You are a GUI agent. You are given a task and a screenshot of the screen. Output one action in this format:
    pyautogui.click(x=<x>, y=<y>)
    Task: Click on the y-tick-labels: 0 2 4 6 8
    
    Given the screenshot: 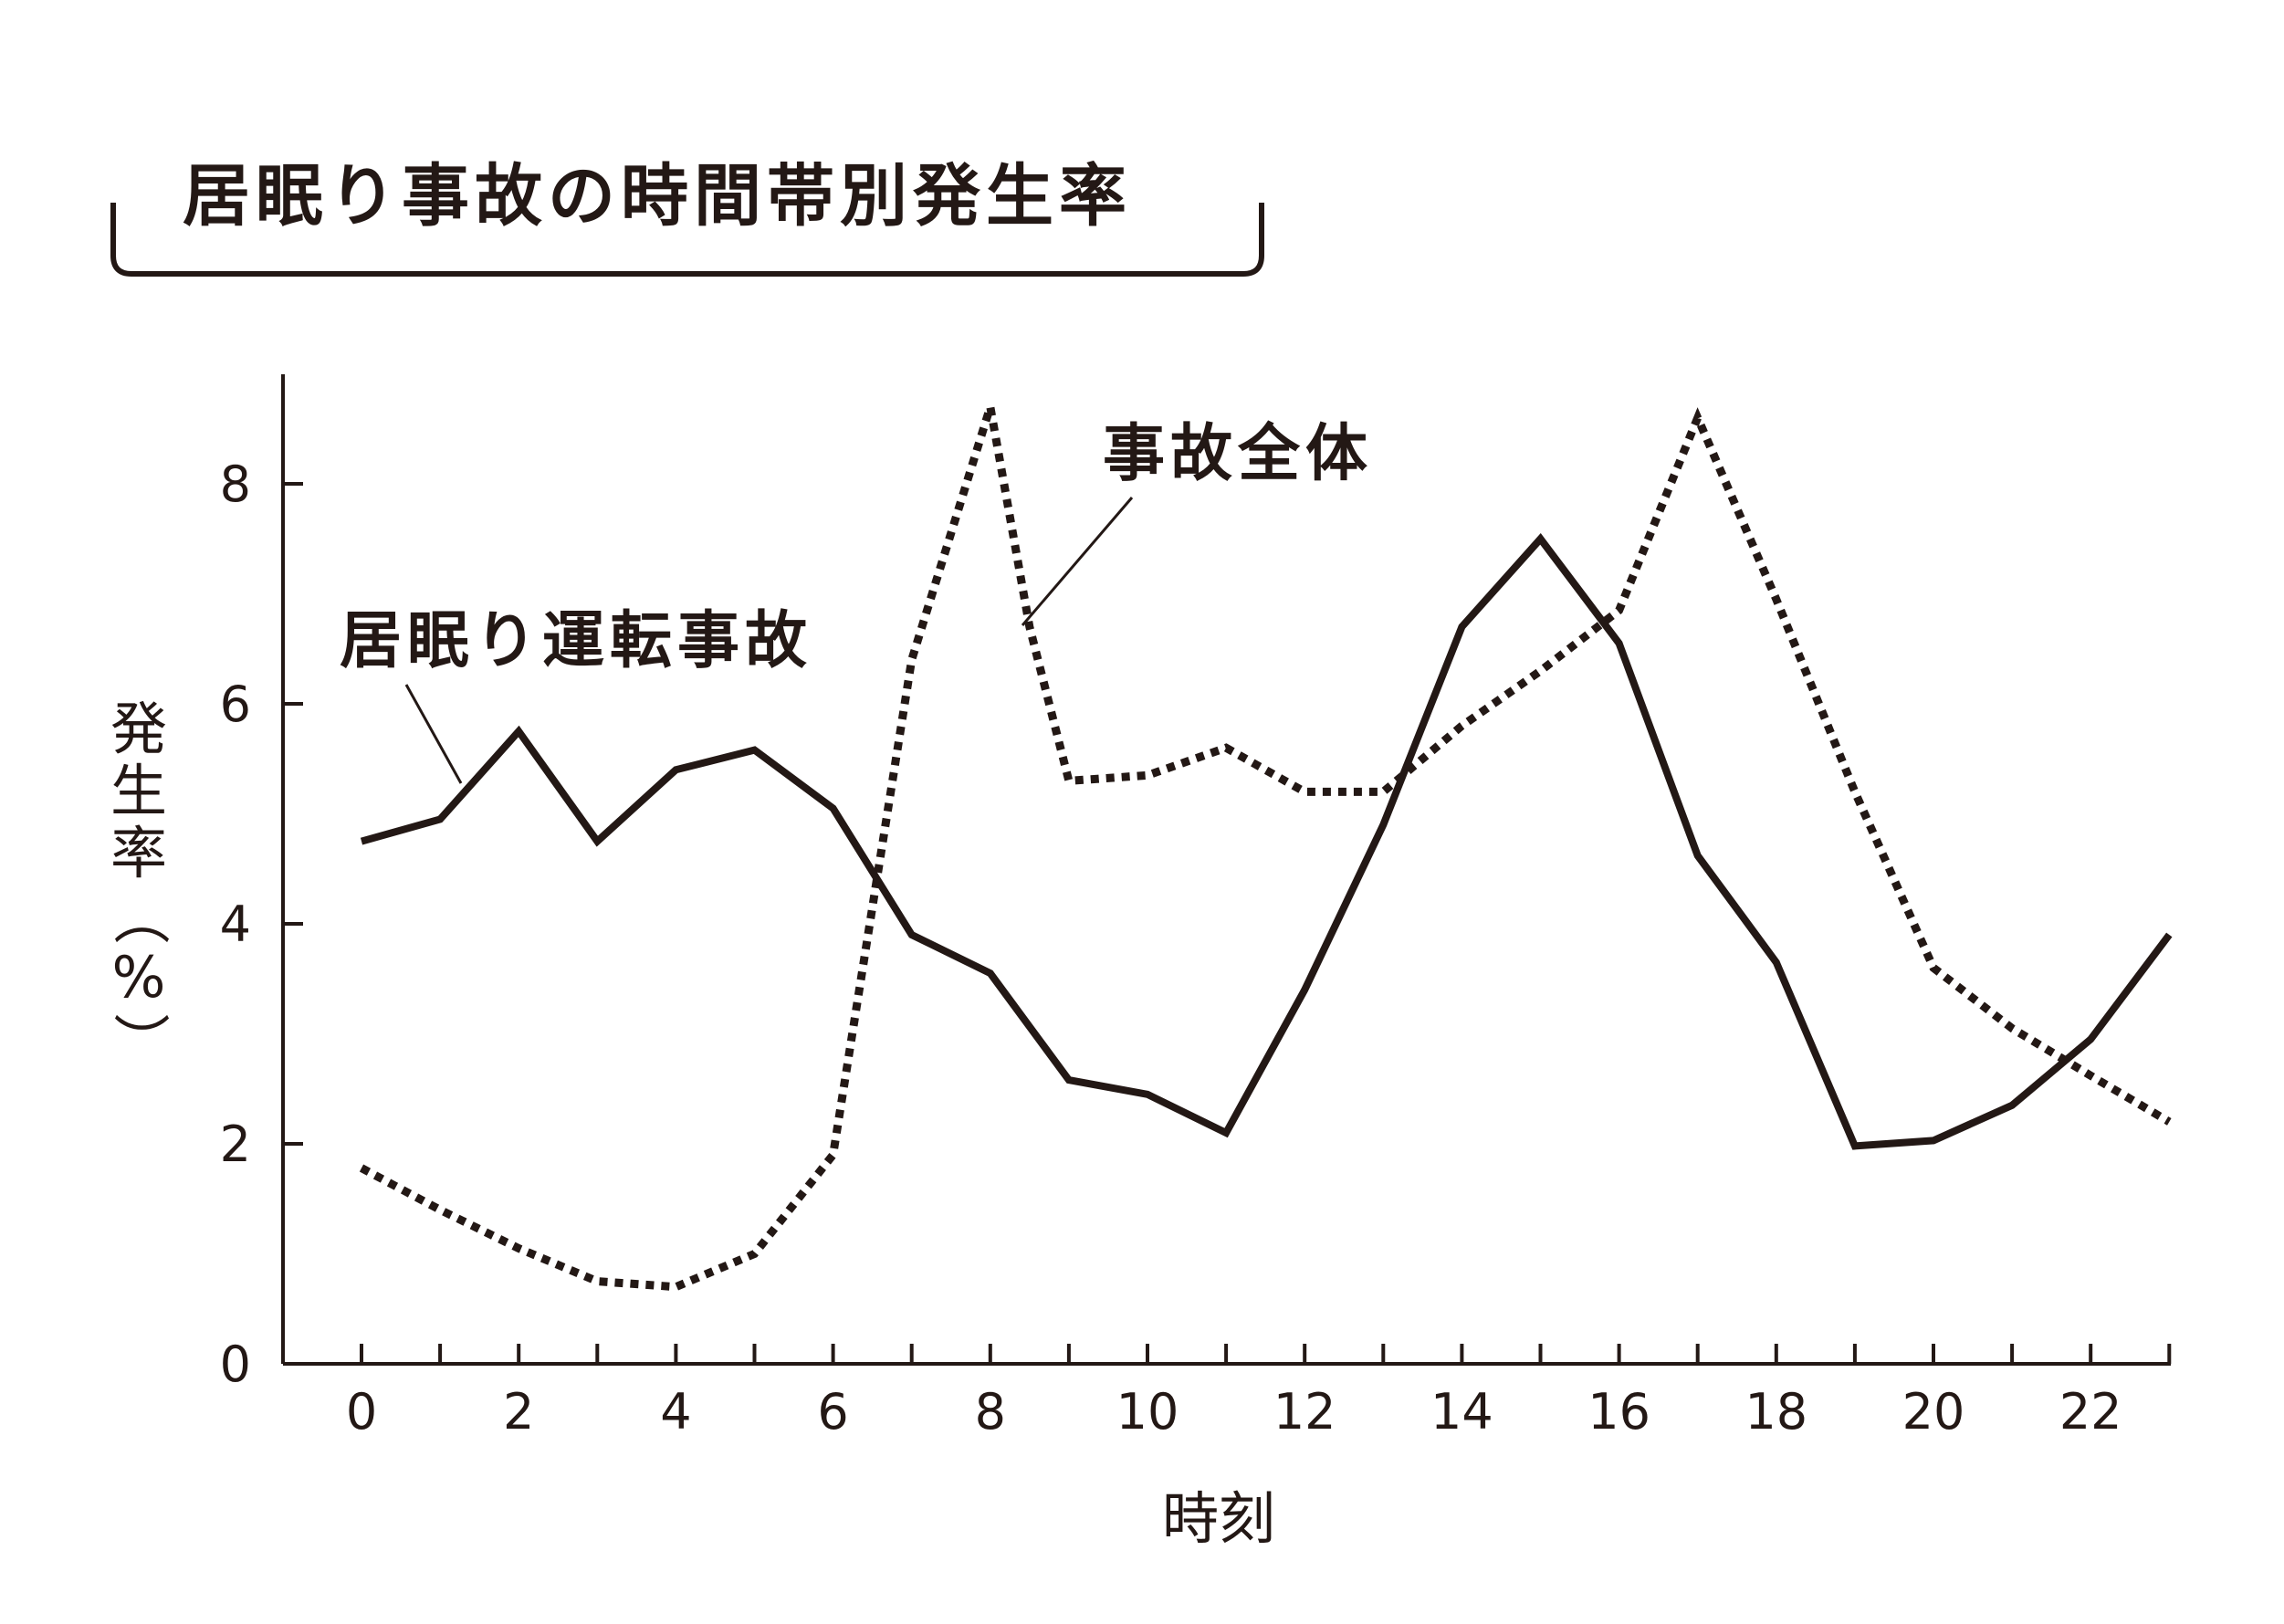 What is the action you would take?
    pyautogui.click(x=235, y=924)
    